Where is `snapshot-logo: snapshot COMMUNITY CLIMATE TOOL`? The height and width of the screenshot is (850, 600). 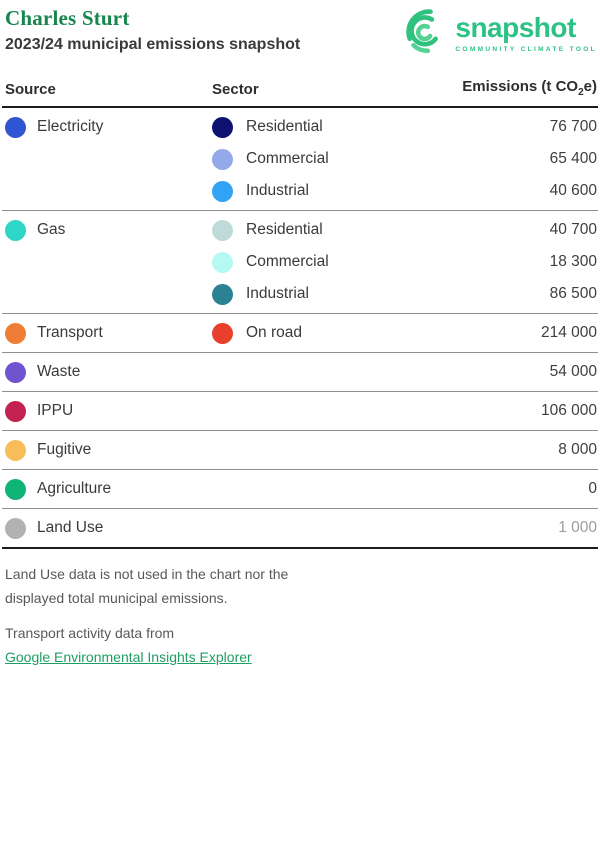 snapshot-logo: snapshot COMMUNITY CLIMATE TOOL is located at coordinates (499, 33).